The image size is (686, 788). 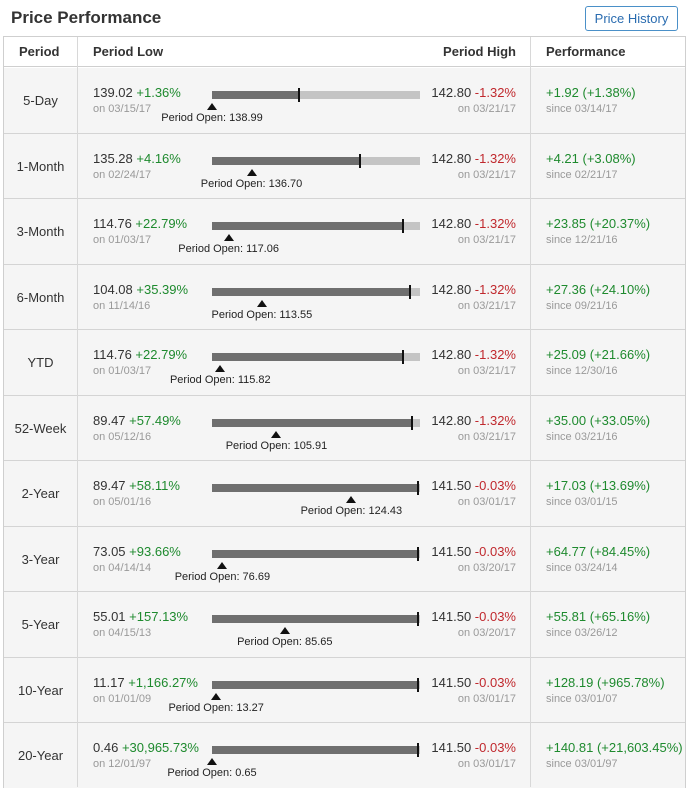 What do you see at coordinates (591, 92) in the screenshot?
I see `performance-value: +1.92 (+1.38%)` at bounding box center [591, 92].